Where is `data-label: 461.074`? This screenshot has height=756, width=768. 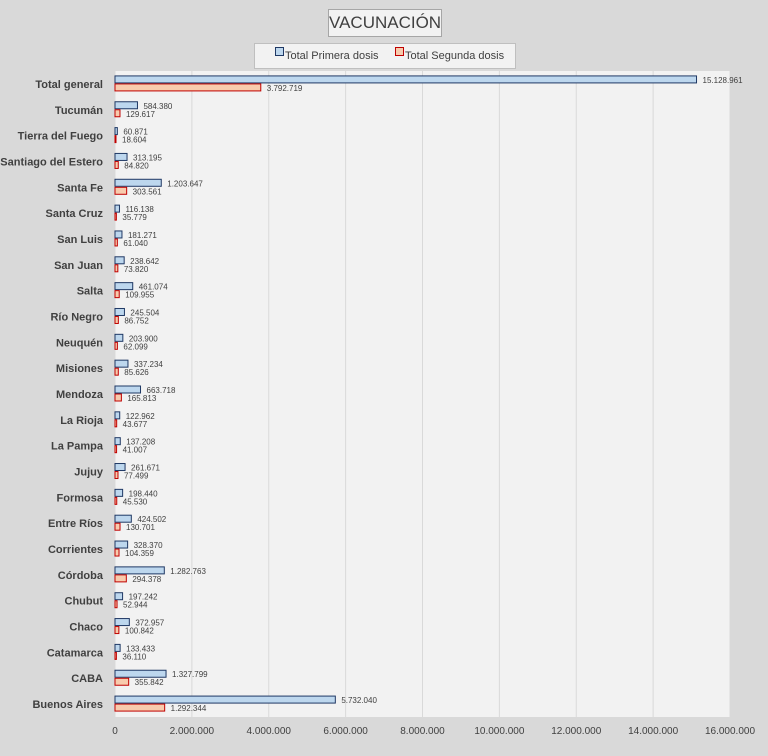 data-label: 461.074 is located at coordinates (153, 287).